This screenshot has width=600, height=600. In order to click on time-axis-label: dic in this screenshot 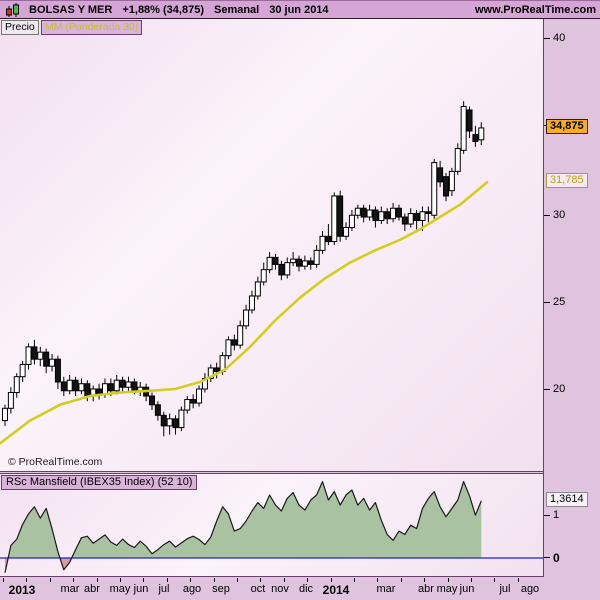, I will do `click(306, 589)`.